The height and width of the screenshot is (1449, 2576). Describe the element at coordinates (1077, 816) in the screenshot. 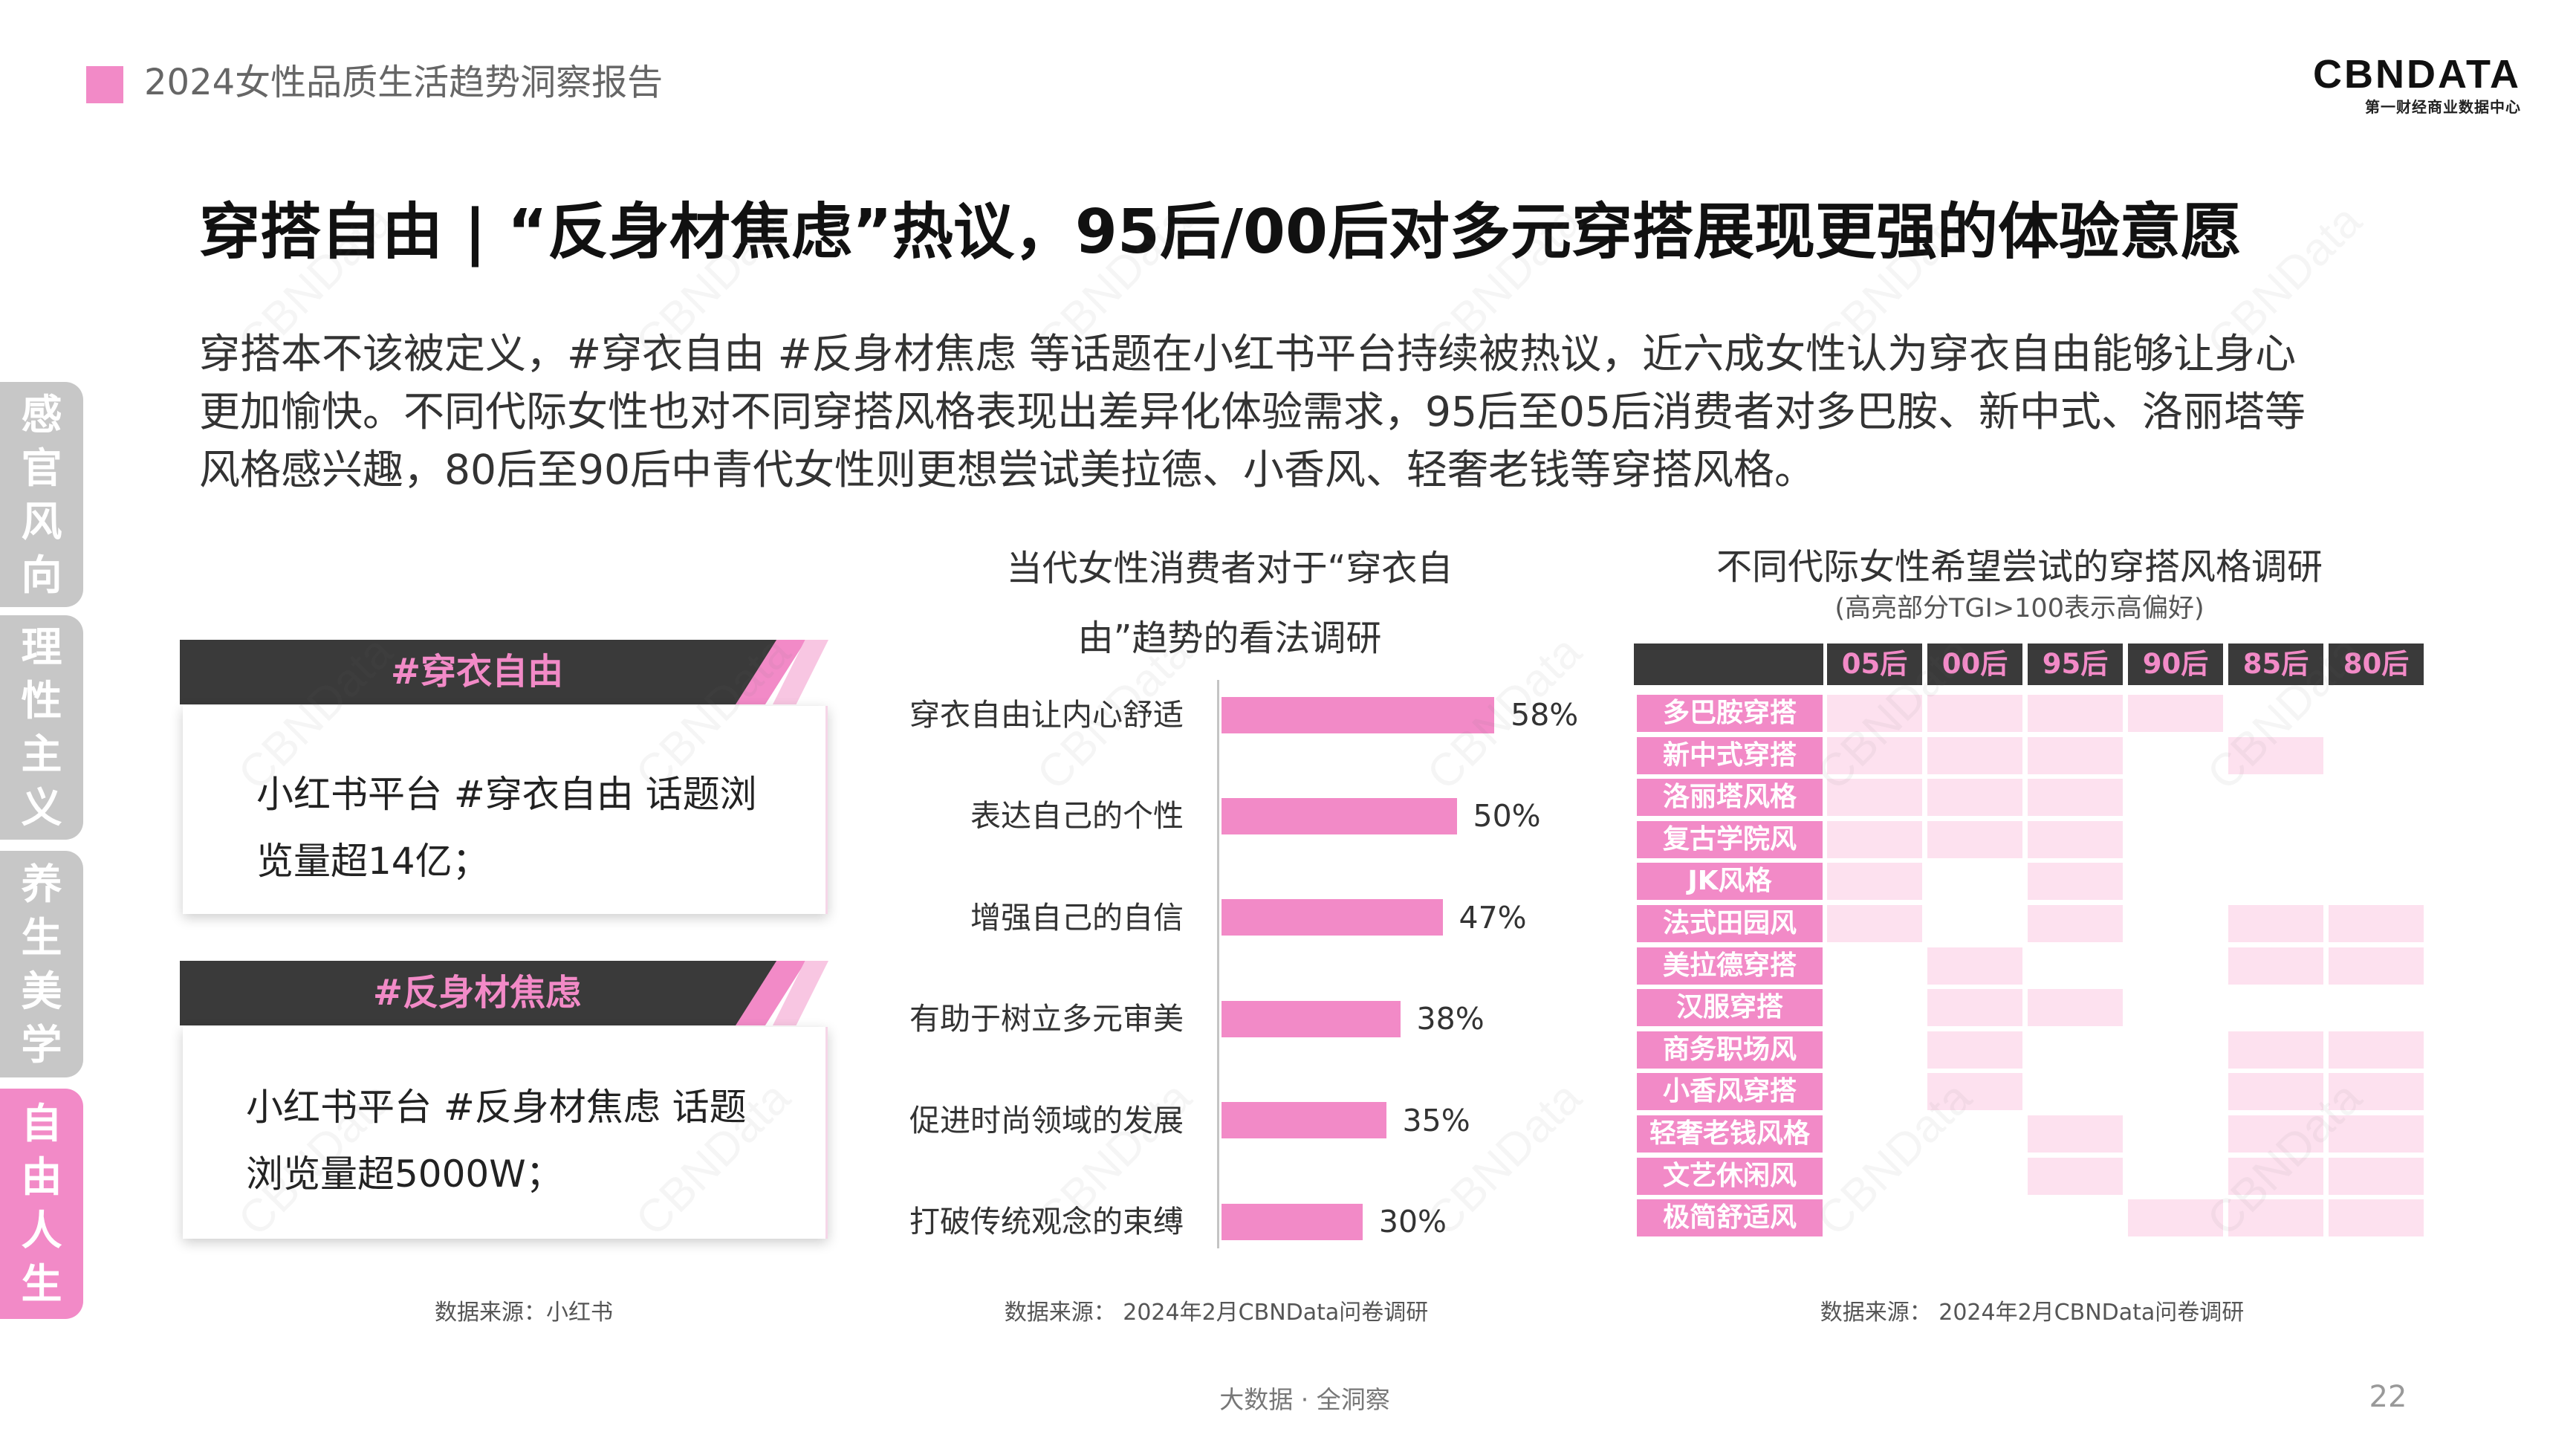

I see `bar-category-label: 表达自己的个性` at that location.